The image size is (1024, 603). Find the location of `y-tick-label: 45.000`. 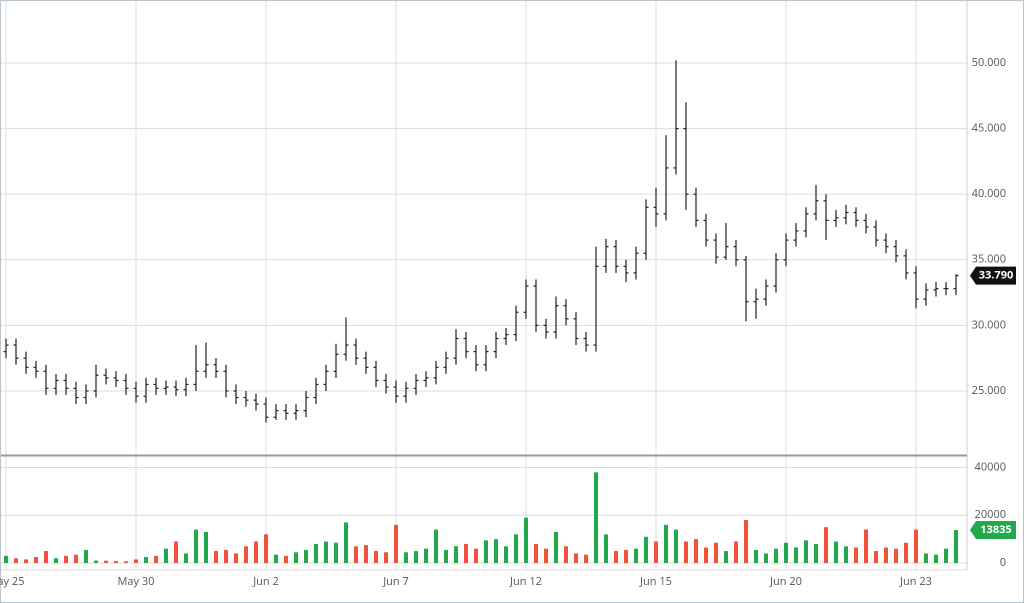

y-tick-label: 45.000 is located at coordinates (989, 128).